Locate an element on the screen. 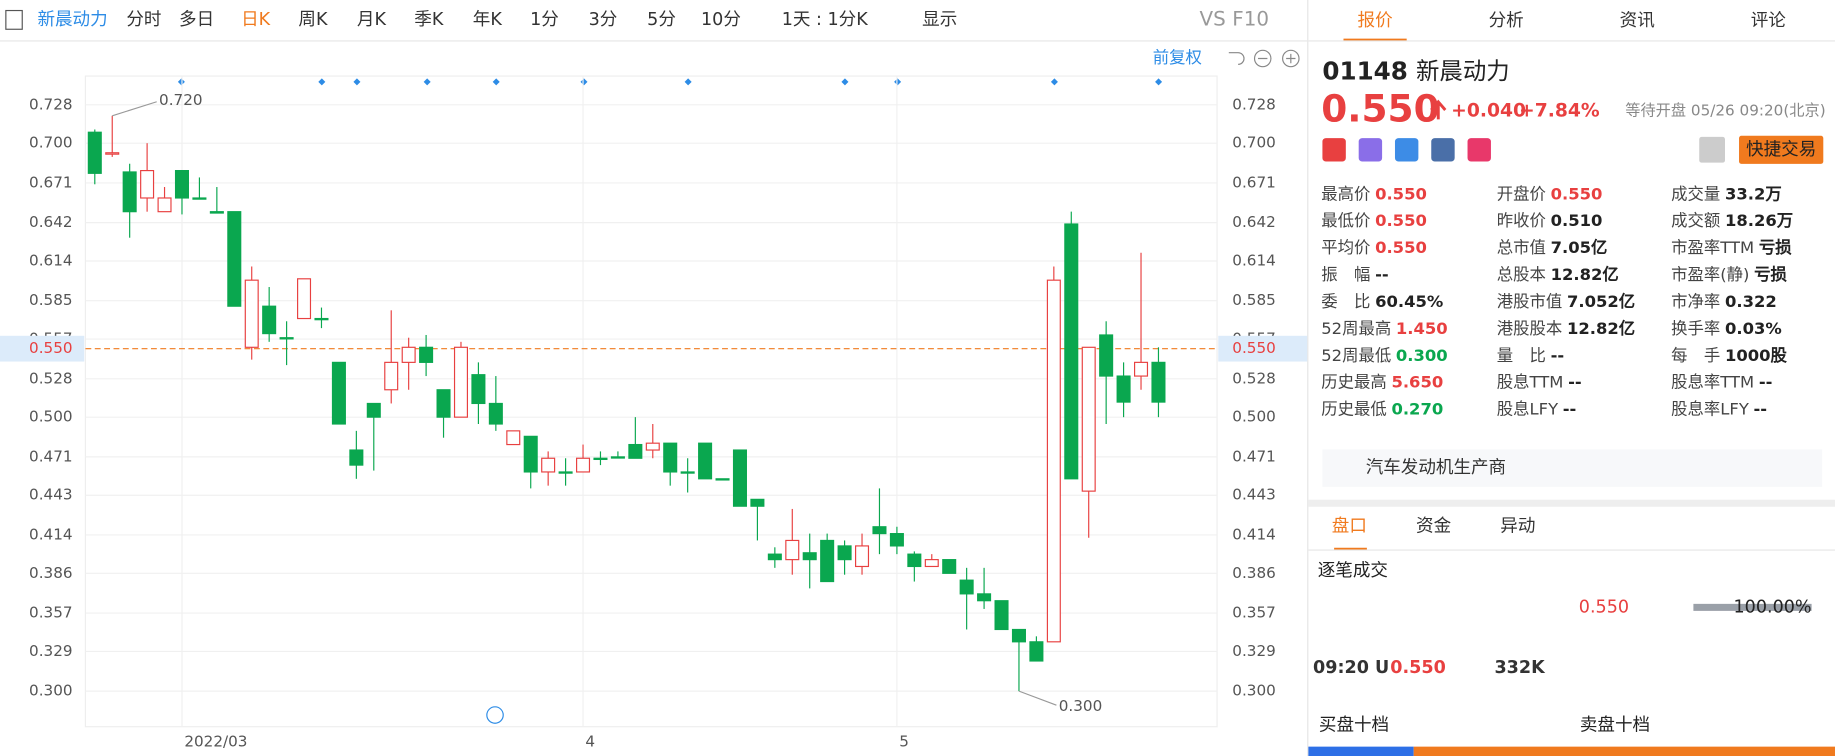  stat-value: 0.270 is located at coordinates (1417, 408).